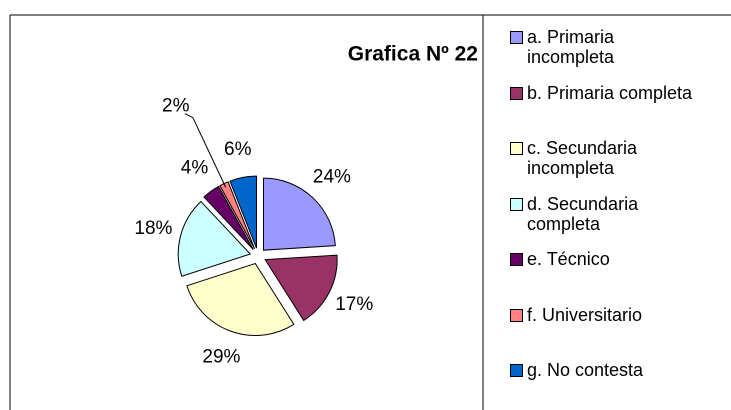 The image size is (731, 410). Describe the element at coordinates (582, 158) in the screenshot. I see `legend-label: c. Secundaria incompleta` at that location.